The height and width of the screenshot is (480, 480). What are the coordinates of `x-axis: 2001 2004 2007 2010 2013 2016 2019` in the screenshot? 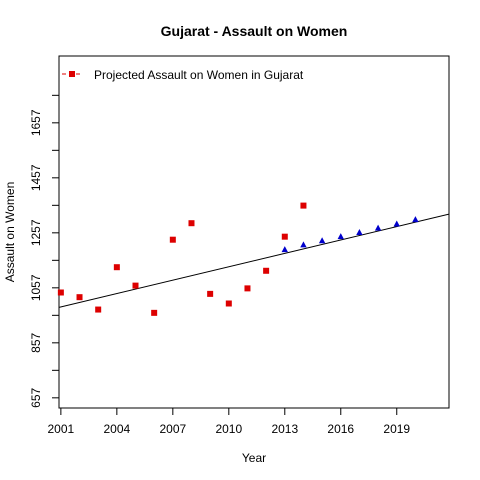 It's located at (229, 422).